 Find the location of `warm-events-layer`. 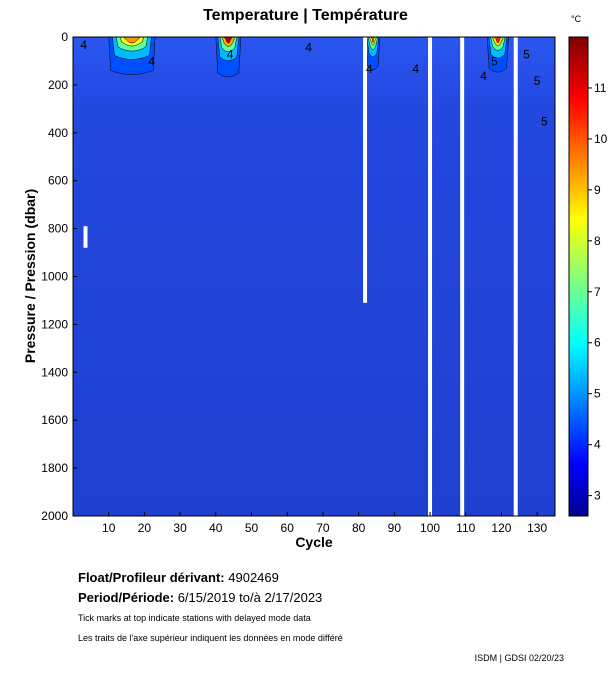

warm-events-layer is located at coordinates (308, 57).